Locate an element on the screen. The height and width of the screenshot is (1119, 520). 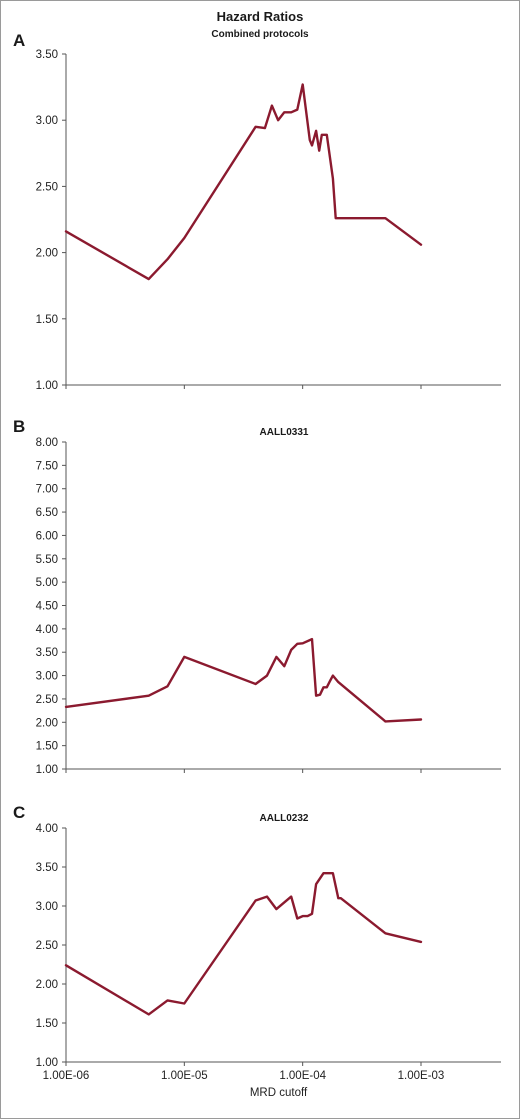
panel-b-ytick-label: 7.50 is located at coordinates (47, 466).